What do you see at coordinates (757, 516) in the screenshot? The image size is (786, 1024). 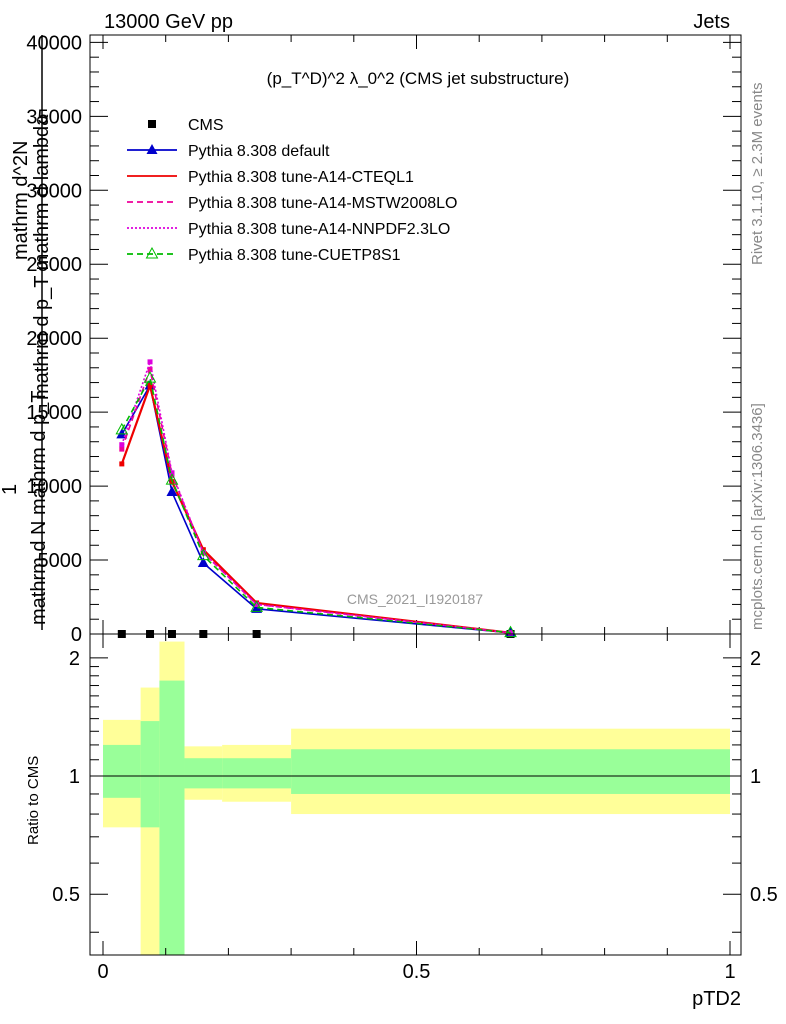 I see `side-label-mcplots: mcplots.cern.ch [arXiv:1306.3436]` at bounding box center [757, 516].